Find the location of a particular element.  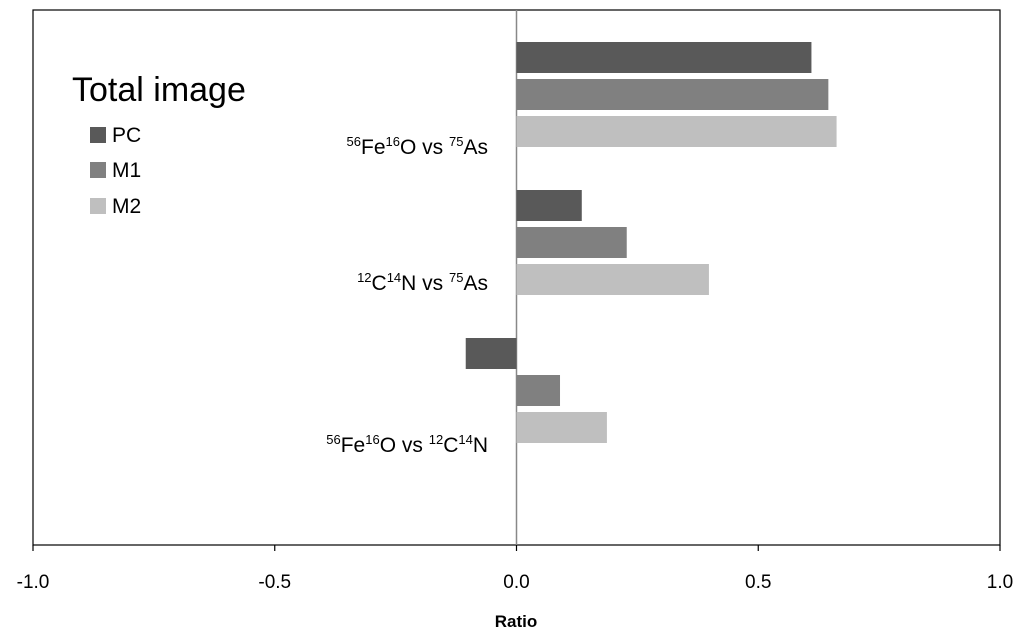

x-axis-label: Ratio is located at coordinates (516, 621).